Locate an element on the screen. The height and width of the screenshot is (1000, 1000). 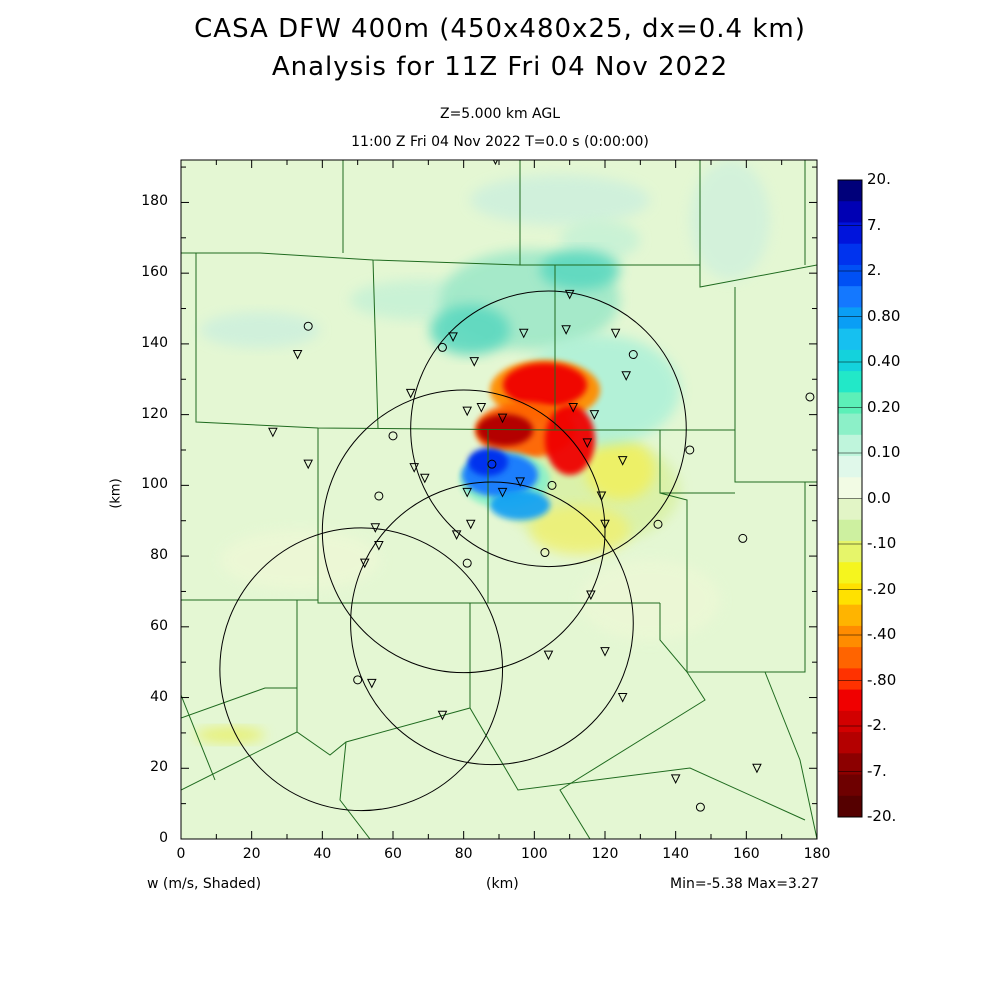
field-label: w (m/s, Shaded) is located at coordinates (204, 884).